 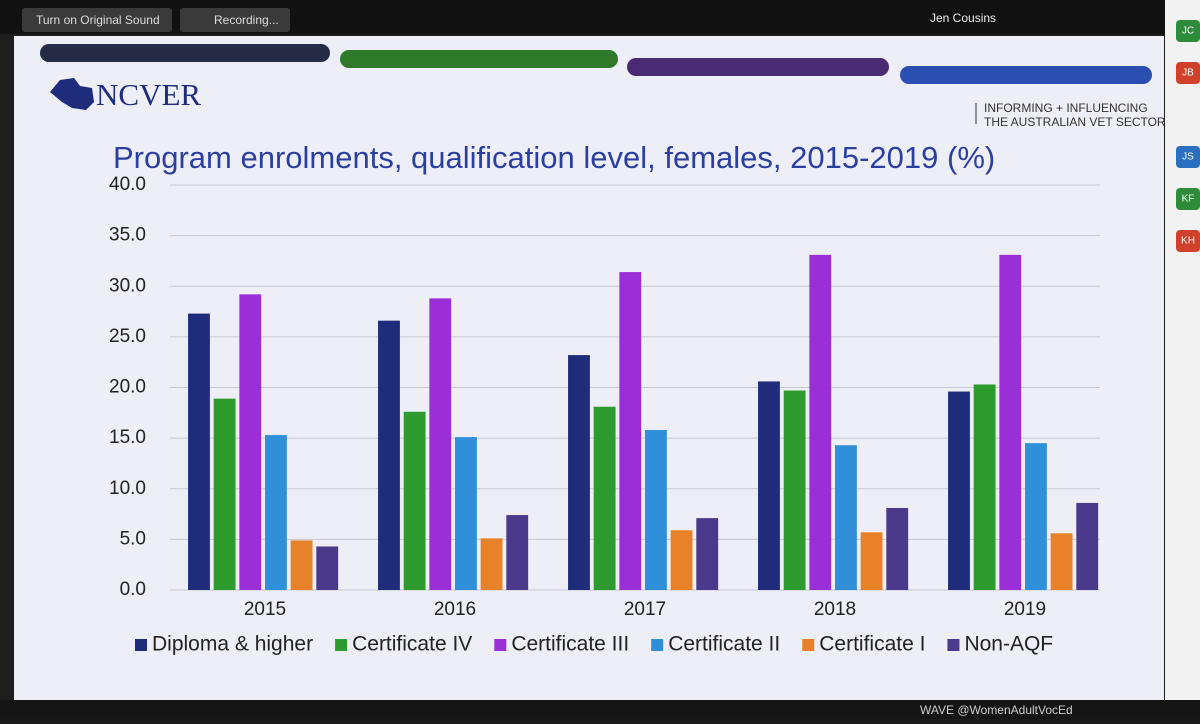 I want to click on sound-button, so click(x=97, y=20).